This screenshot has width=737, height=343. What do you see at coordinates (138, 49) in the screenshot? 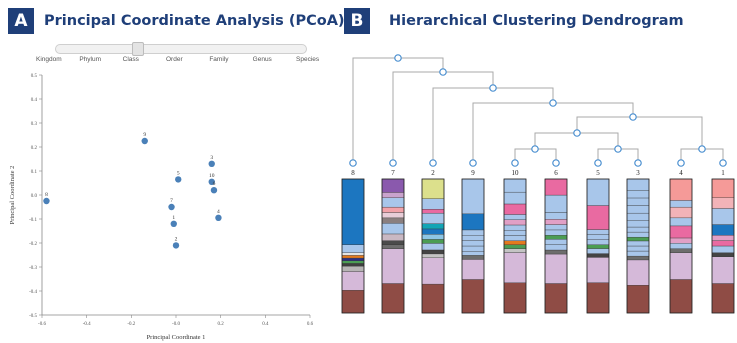
I see `slider-thumb` at bounding box center [138, 49].